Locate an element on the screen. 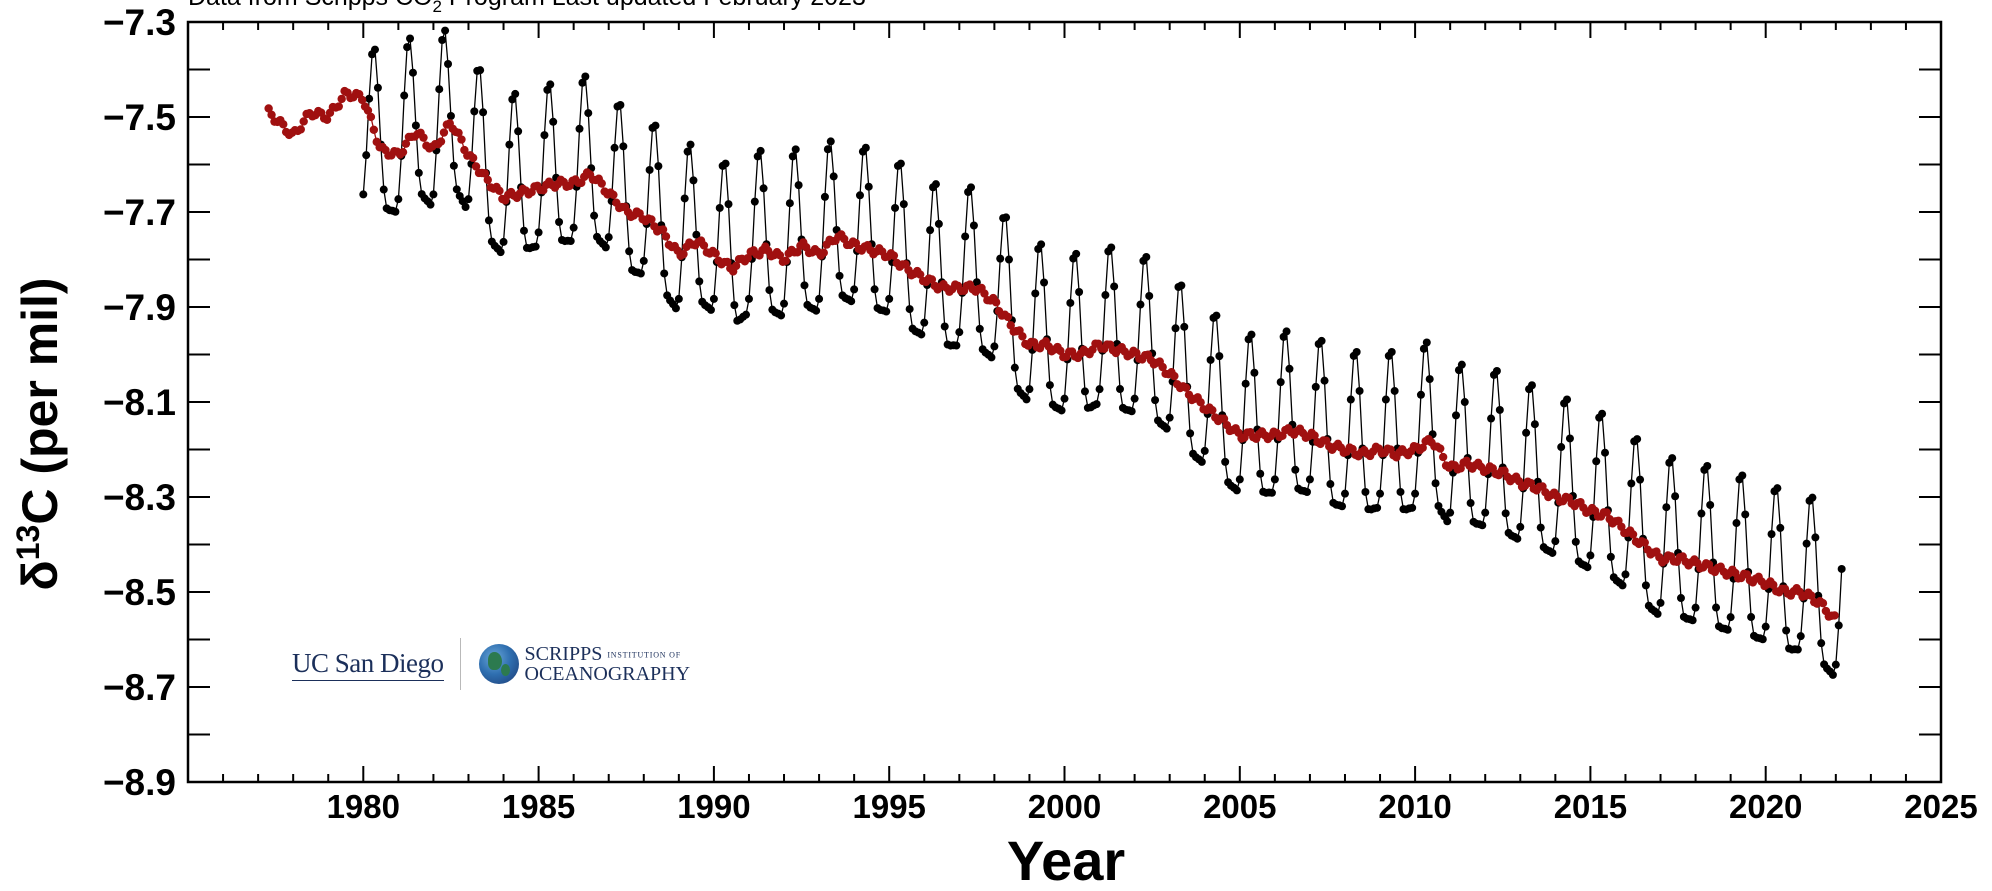  x-tick-label: 1990 is located at coordinates (713, 806).